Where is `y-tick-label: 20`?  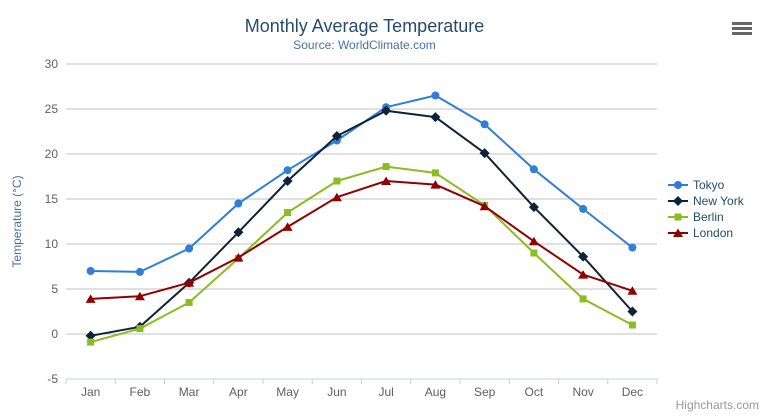
y-tick-label: 20 is located at coordinates (52, 154).